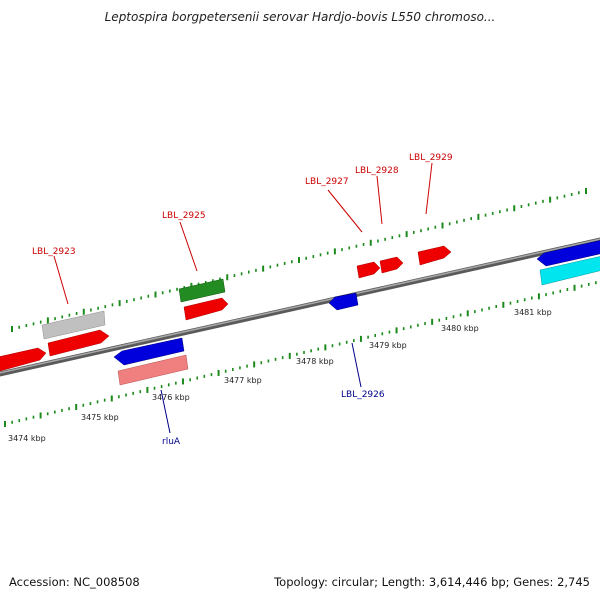 The height and width of the screenshot is (600, 600). What do you see at coordinates (327, 182) in the screenshot?
I see `gene-label-lbl-2927: LBL_2927` at bounding box center [327, 182].